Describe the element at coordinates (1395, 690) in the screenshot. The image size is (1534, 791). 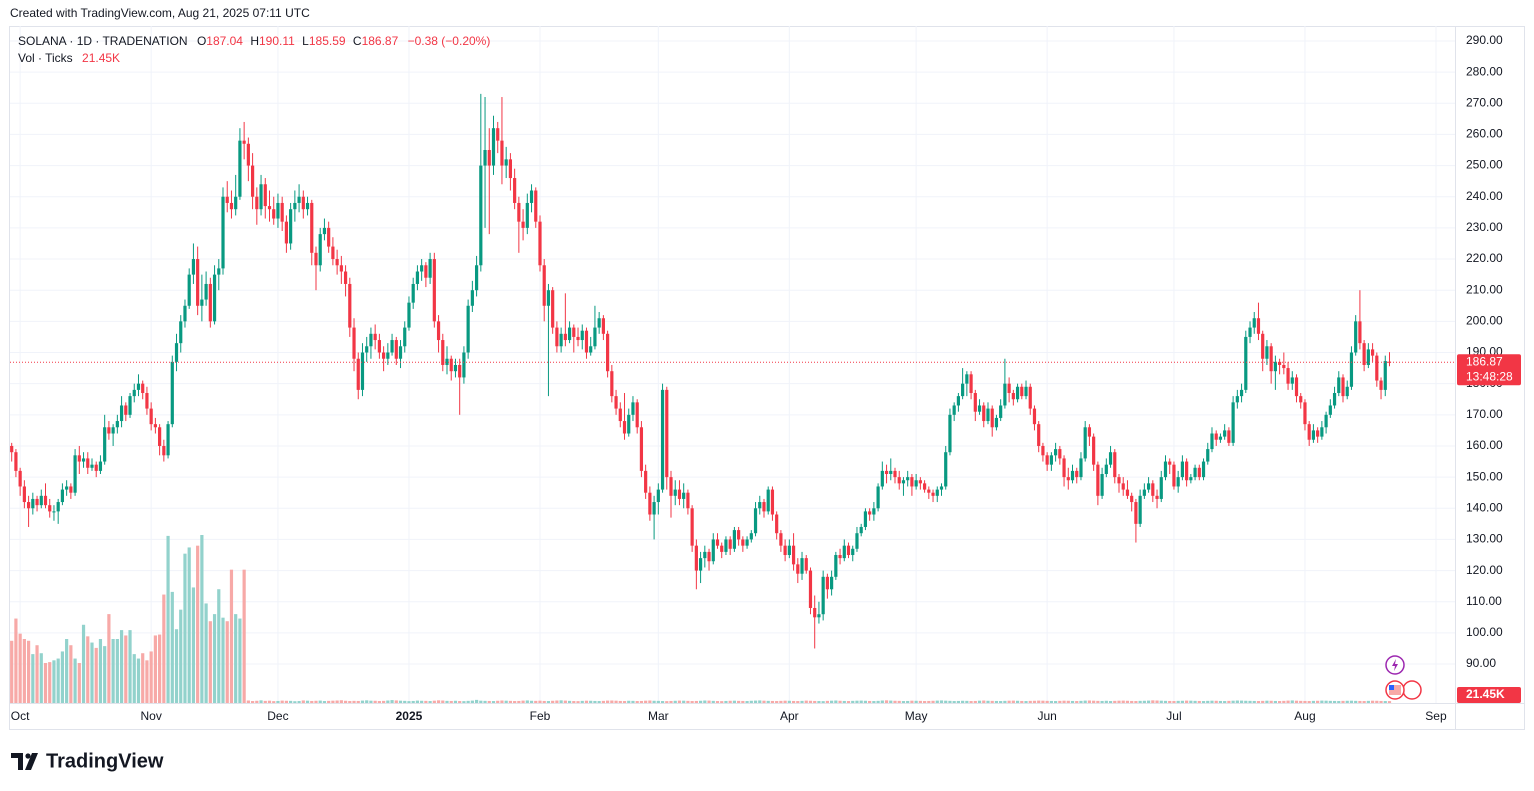
I see `flag` at that location.